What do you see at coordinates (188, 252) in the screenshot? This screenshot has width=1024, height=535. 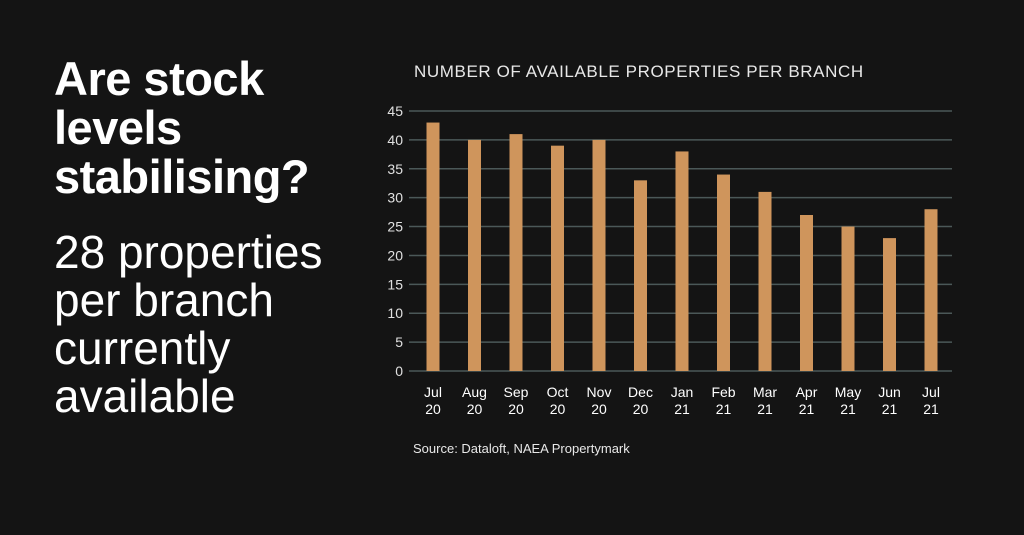 I see `subheadline-line: 28 properties` at bounding box center [188, 252].